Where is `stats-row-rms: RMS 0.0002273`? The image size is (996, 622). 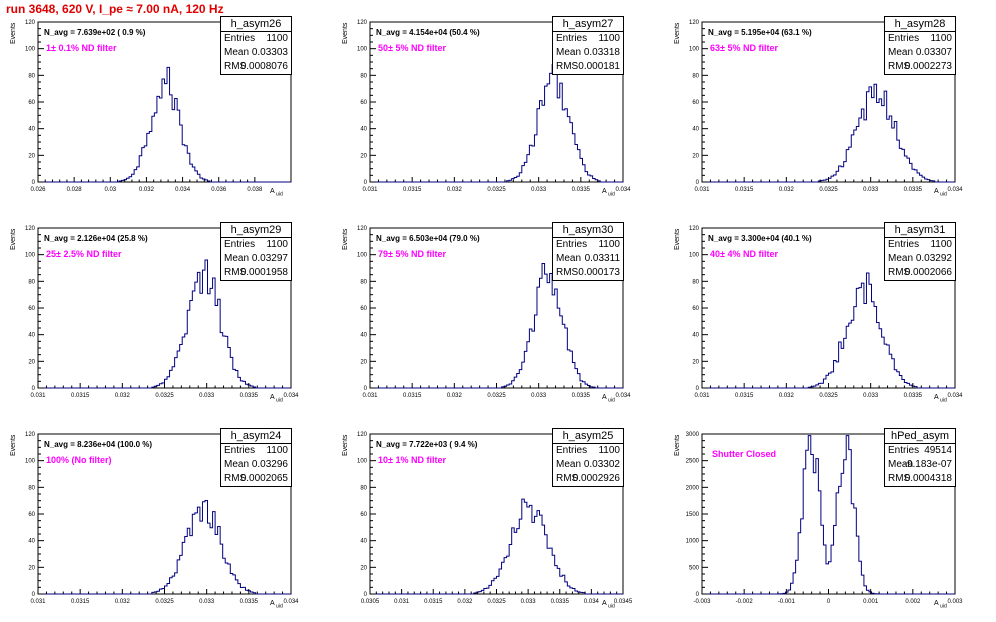 stats-row-rms: RMS 0.0002273 is located at coordinates (920, 67).